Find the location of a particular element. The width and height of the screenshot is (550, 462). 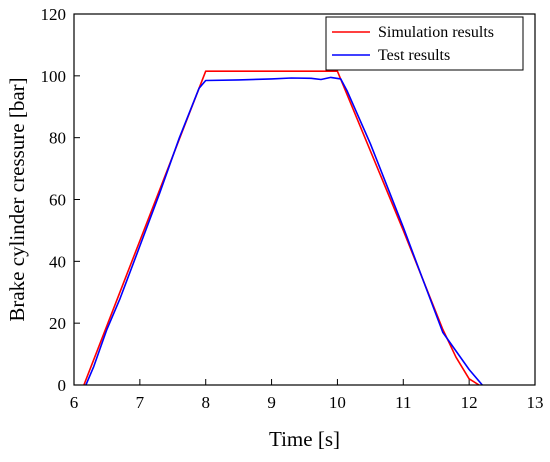

y-tick-label: 100 is located at coordinates (54, 76).